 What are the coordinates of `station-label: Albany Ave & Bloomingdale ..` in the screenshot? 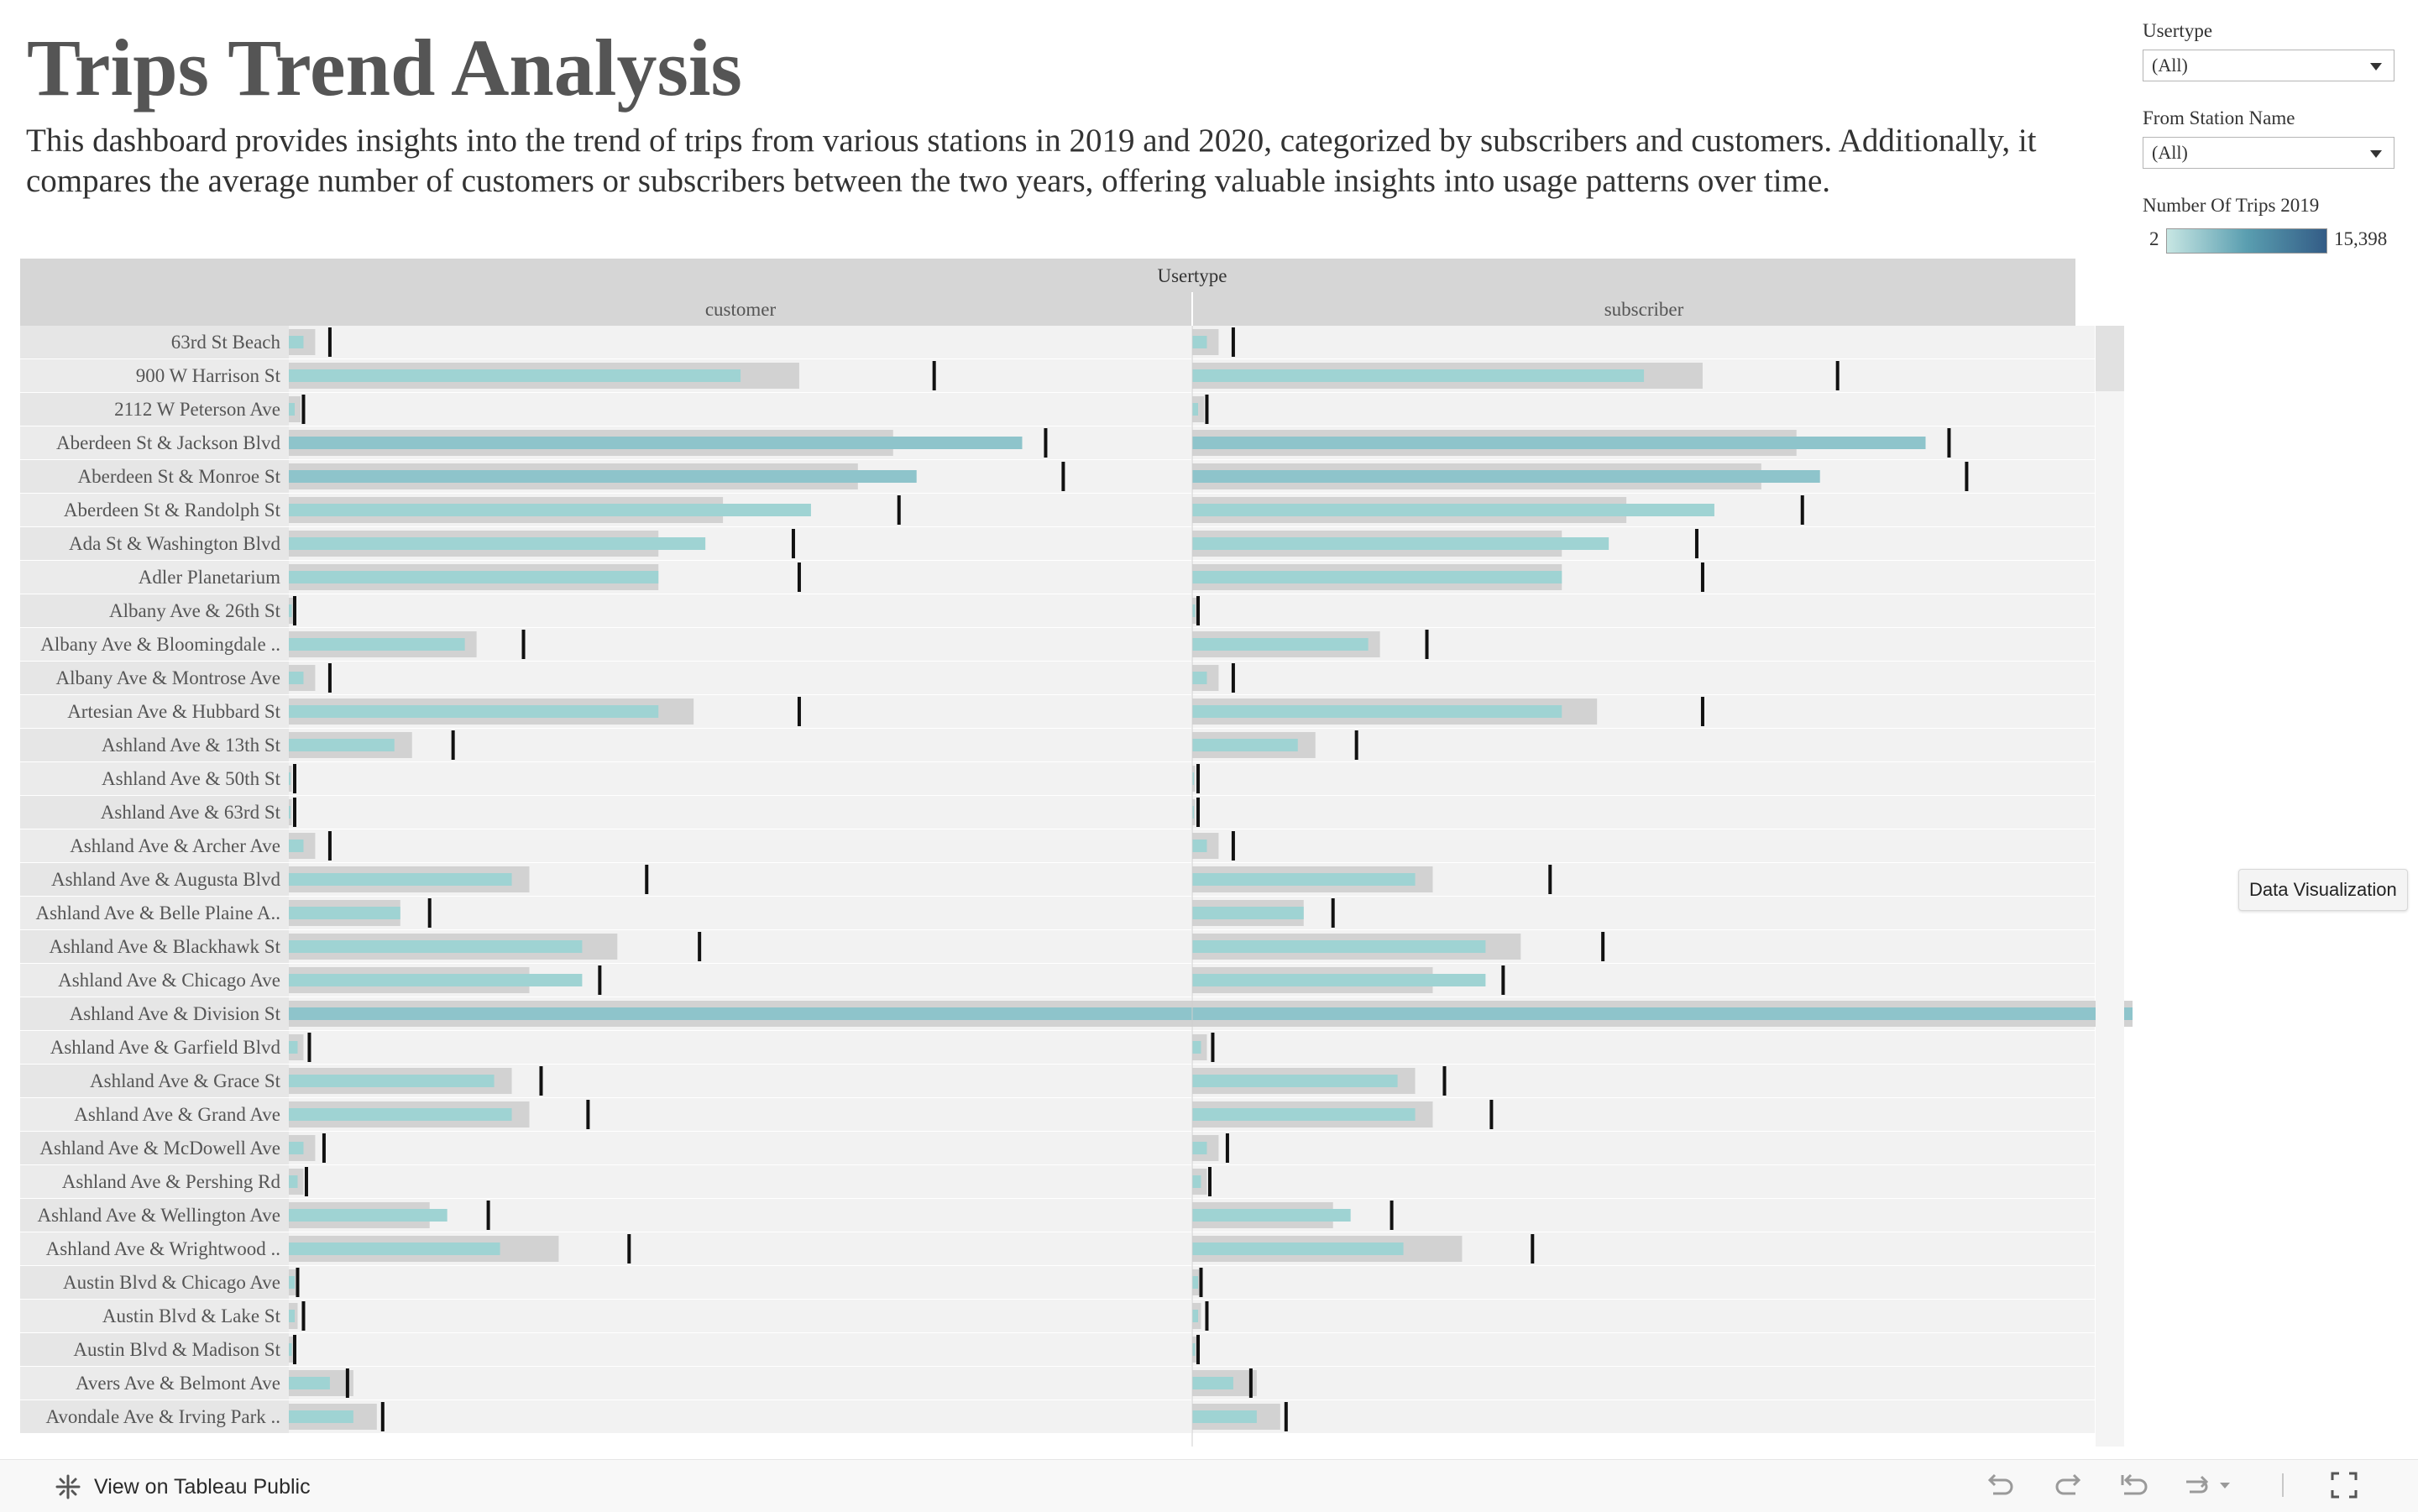 It's located at (160, 644).